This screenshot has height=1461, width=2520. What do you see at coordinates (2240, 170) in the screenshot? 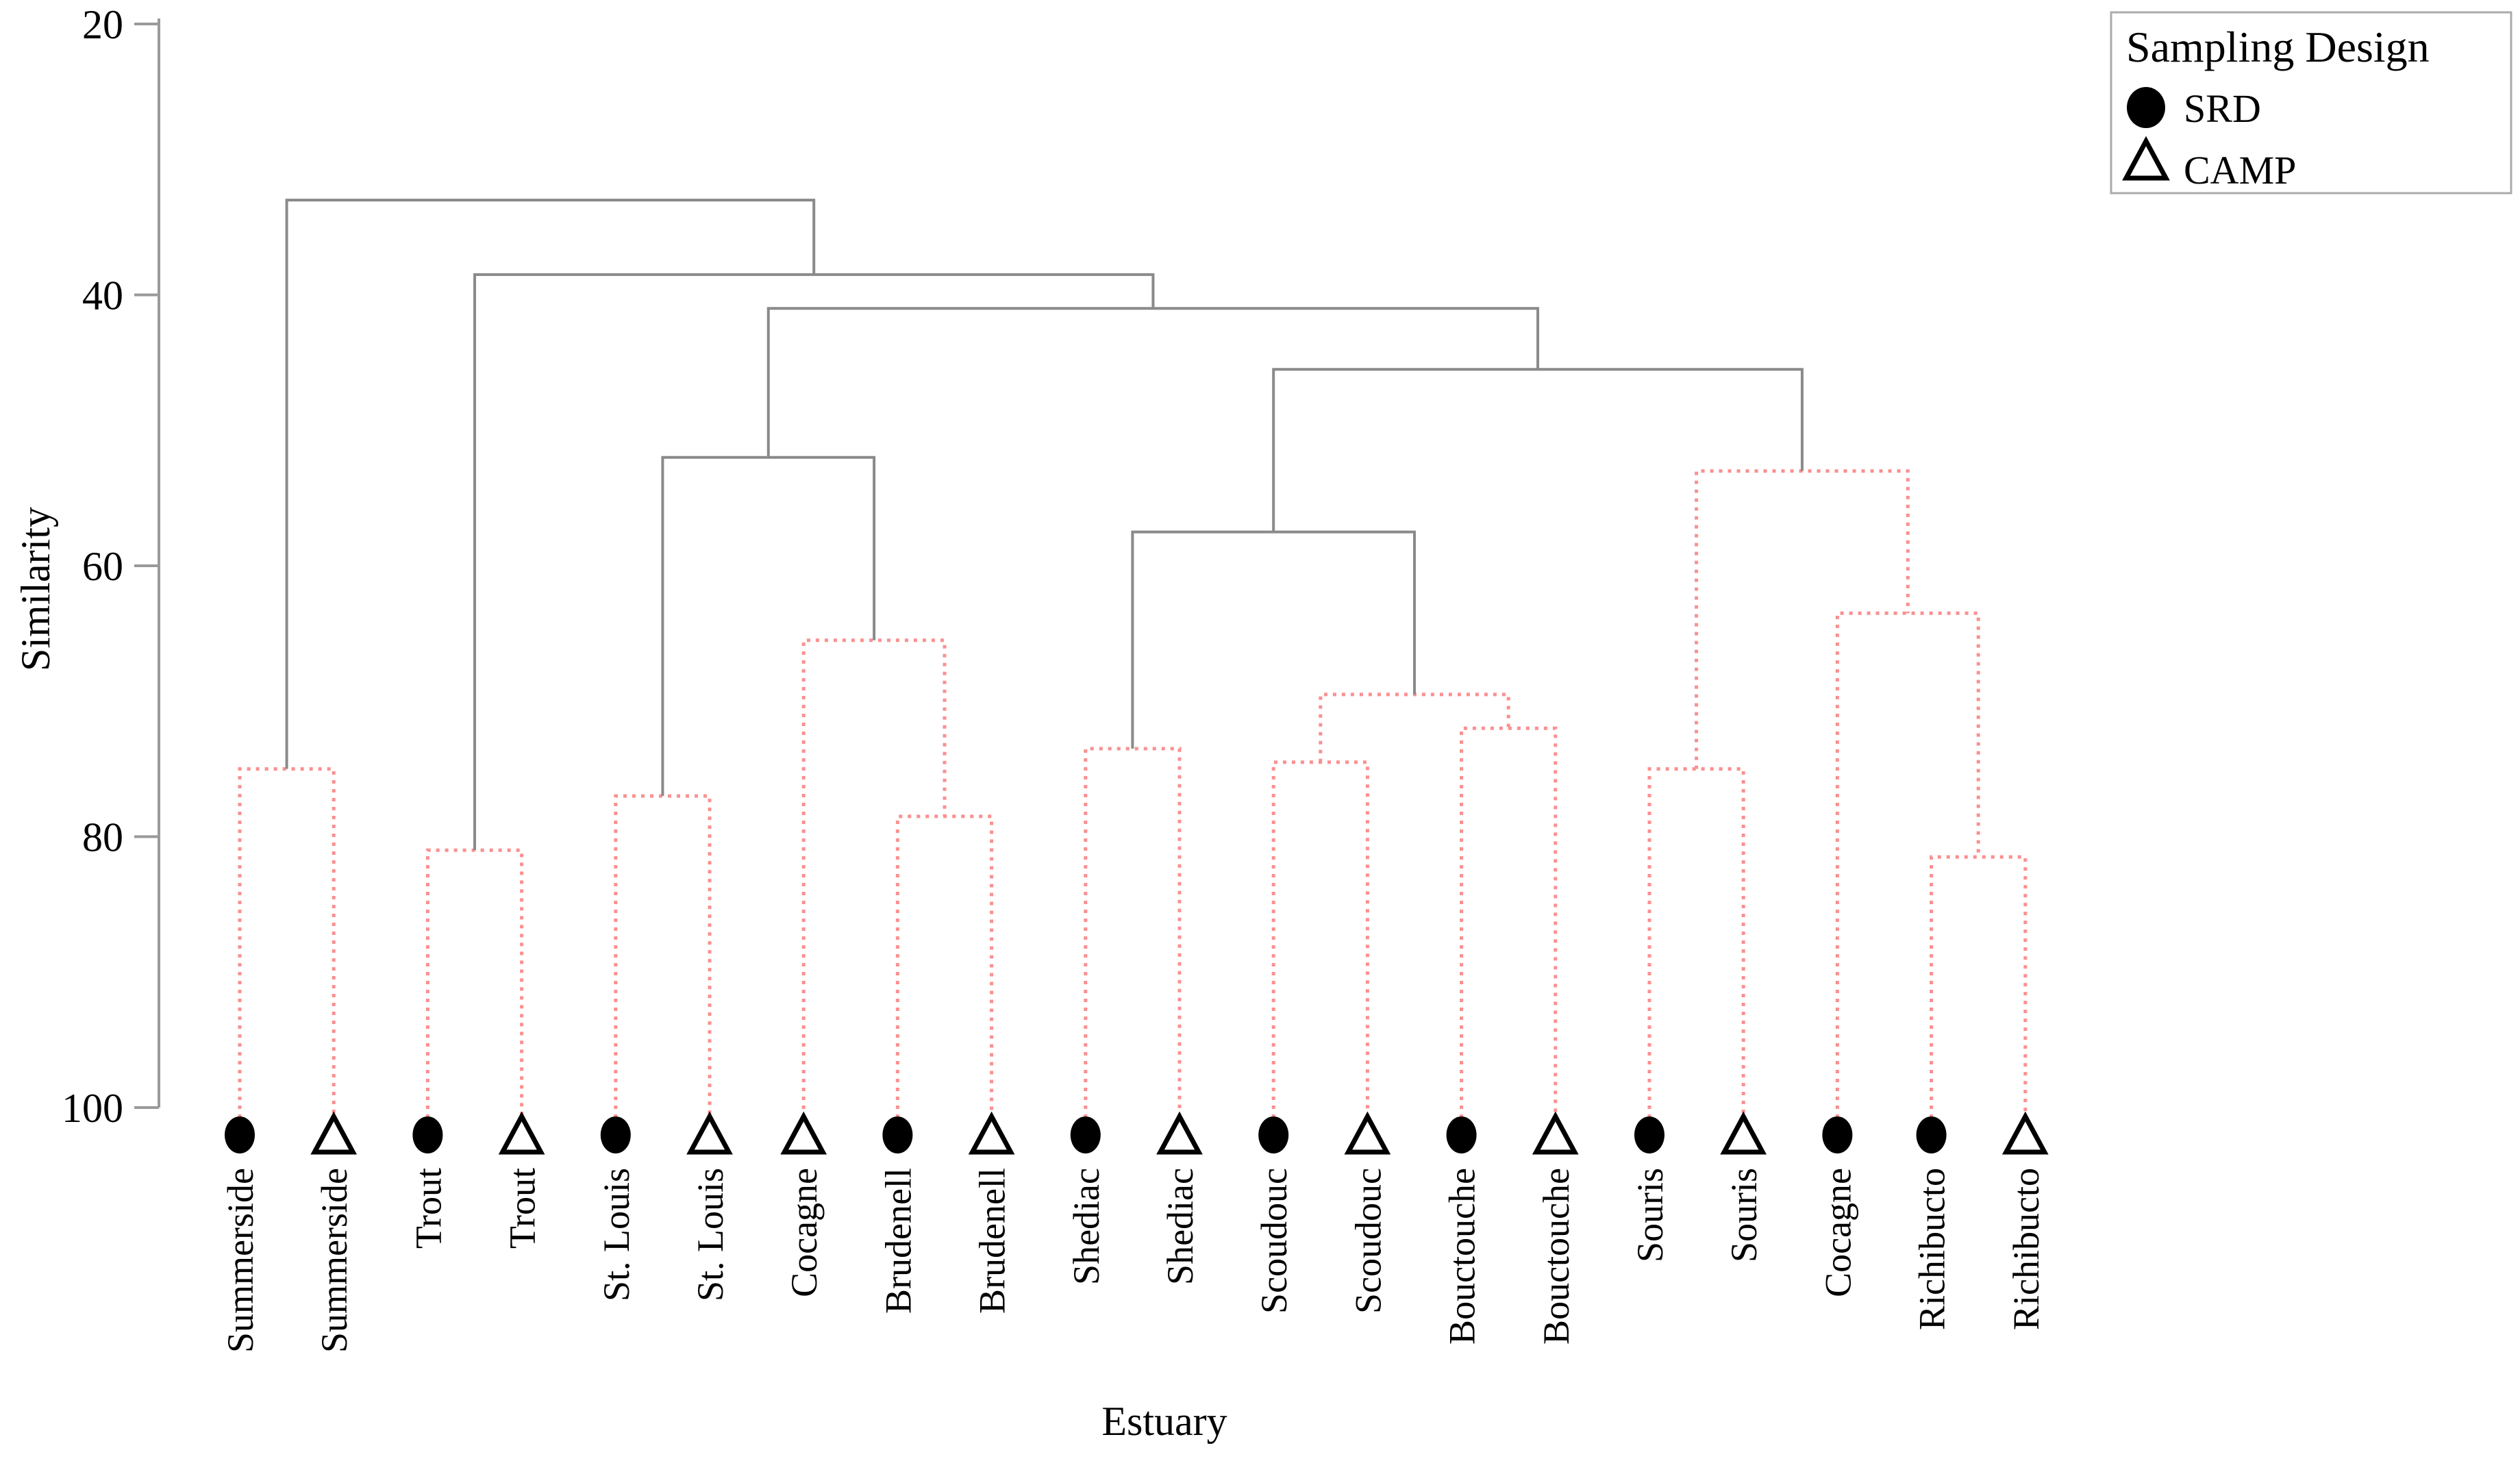
I see `legend-label-camp: CAMP` at bounding box center [2240, 170].